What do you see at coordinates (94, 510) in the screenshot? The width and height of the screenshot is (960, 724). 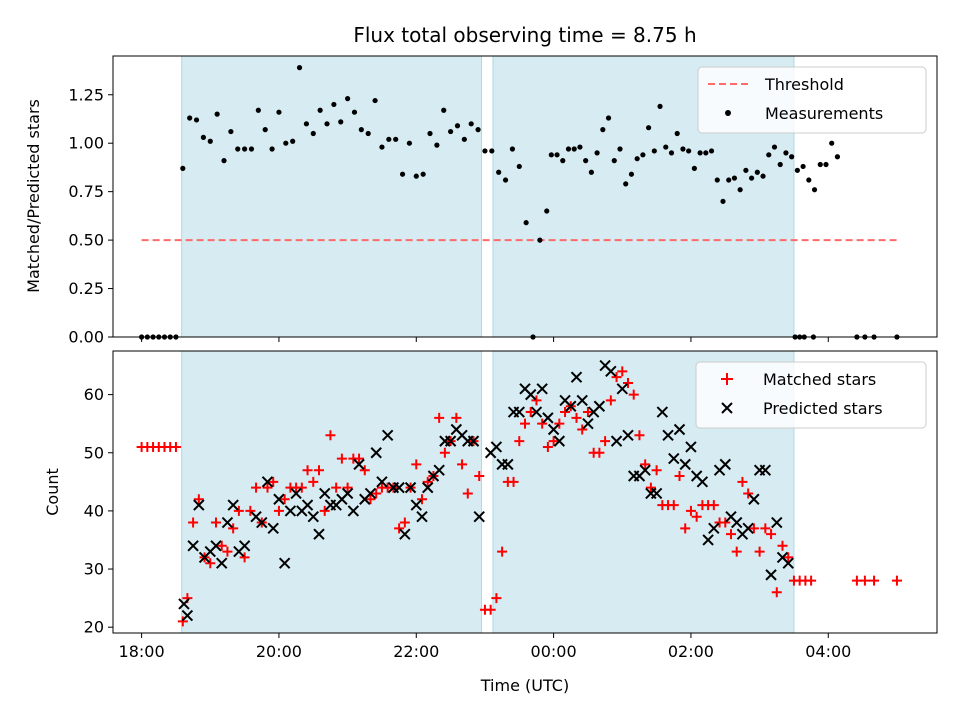 I see `y-tick-label: 40` at bounding box center [94, 510].